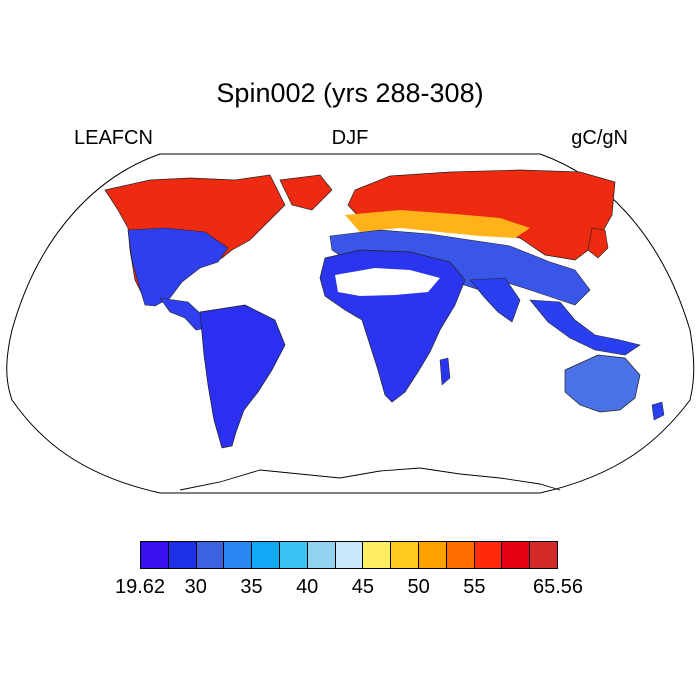 The image size is (700, 700). I want to click on antarctica, so click(370, 479).